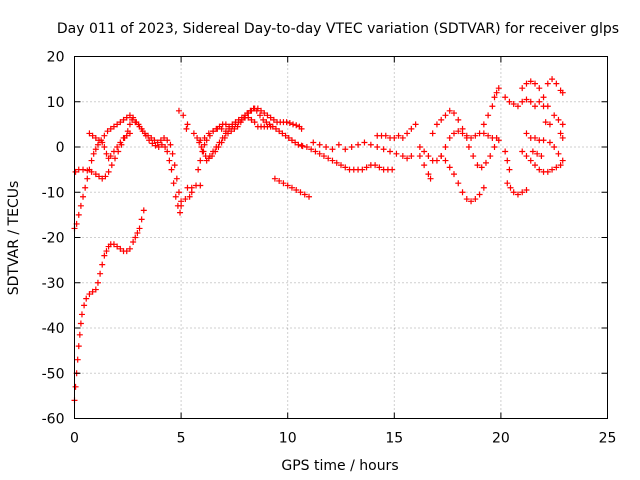 The height and width of the screenshot is (480, 640). What do you see at coordinates (14, 238) in the screenshot?
I see `y-axis-label: SDTVAR / TECUs` at bounding box center [14, 238].